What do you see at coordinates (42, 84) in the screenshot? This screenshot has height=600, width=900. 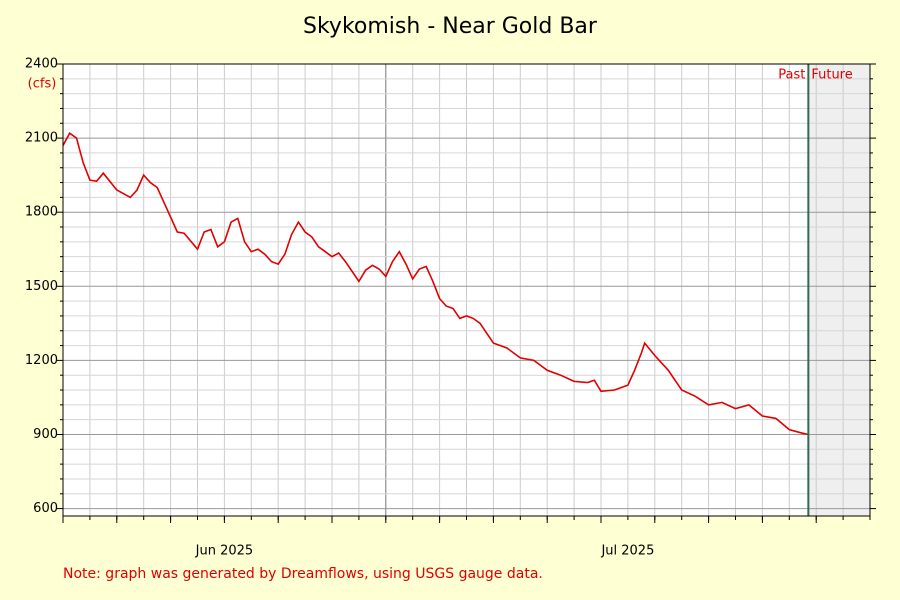 I see `y-unit-label: (cfs)` at bounding box center [42, 84].